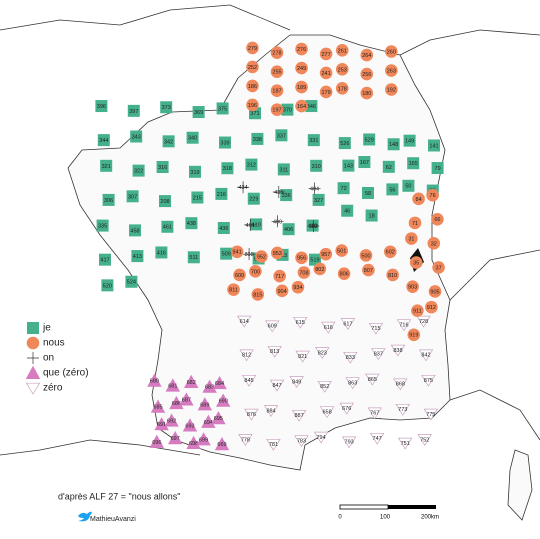 This screenshot has height=539, width=540. Describe the element at coordinates (318, 199) in the screenshot. I see `point: 327` at that location.